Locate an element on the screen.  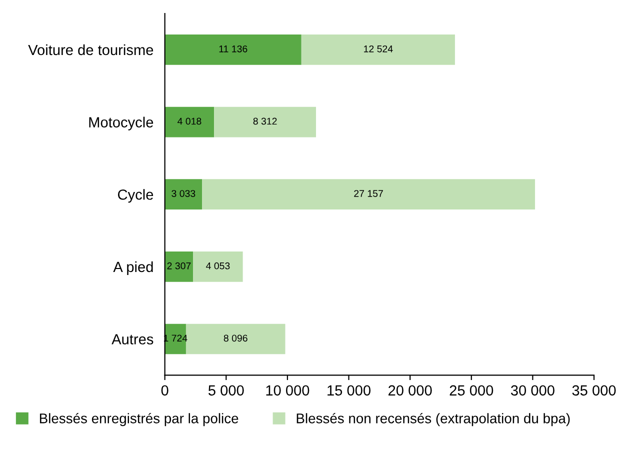
data-label: 8 312 is located at coordinates (265, 121).